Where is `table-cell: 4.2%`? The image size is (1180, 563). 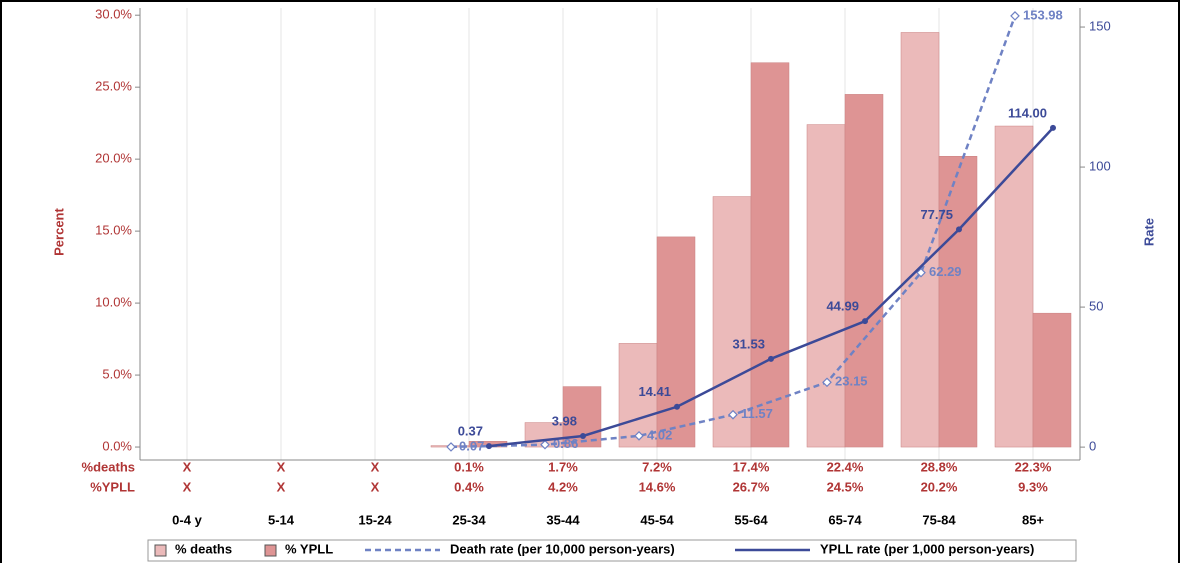
table-cell: 4.2% is located at coordinates (563, 486).